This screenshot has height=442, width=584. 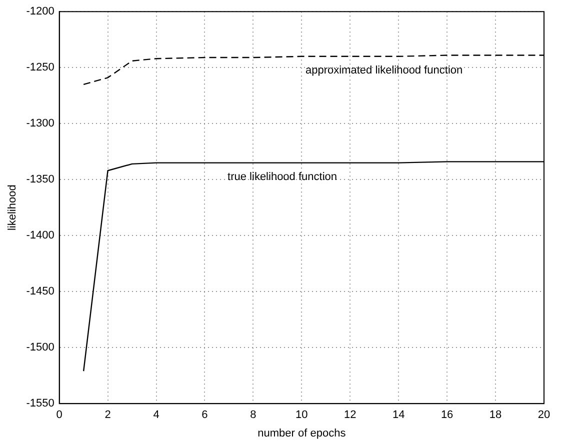 I want to click on series-label: true likelihood function, so click(x=283, y=176).